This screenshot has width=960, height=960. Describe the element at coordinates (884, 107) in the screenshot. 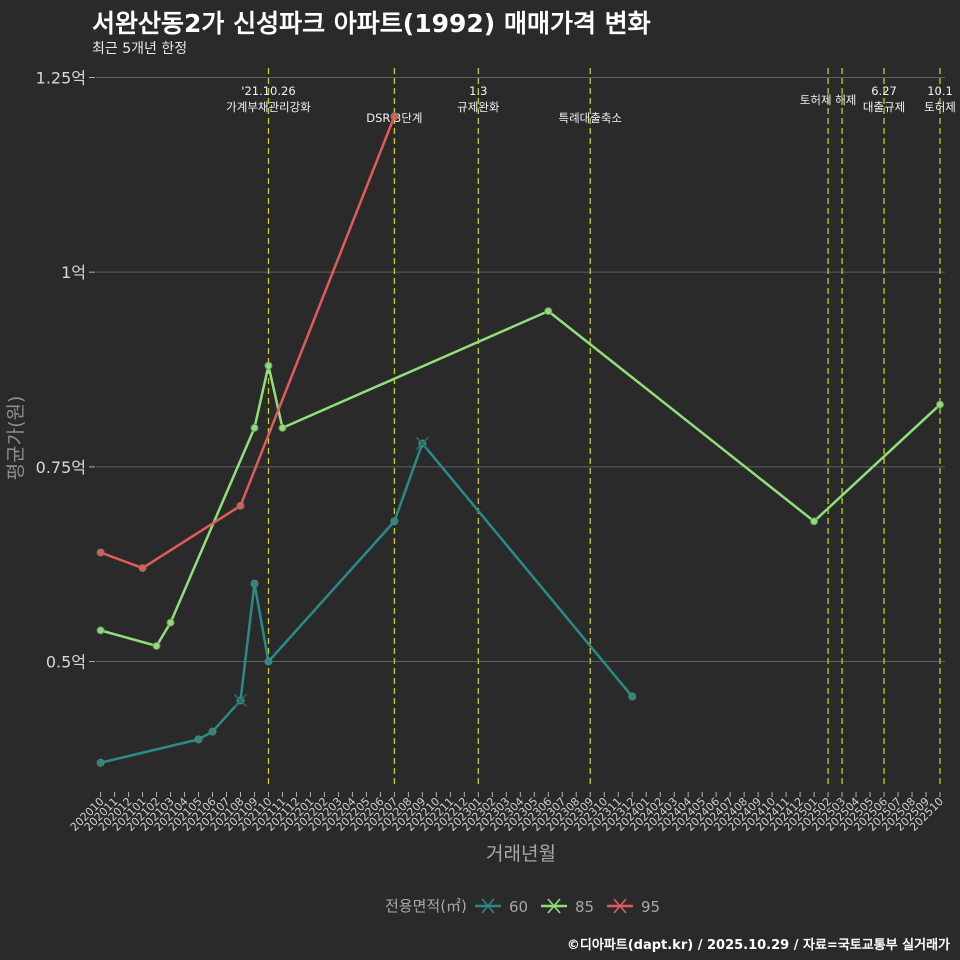

I see `event-label: 대출규제` at that location.